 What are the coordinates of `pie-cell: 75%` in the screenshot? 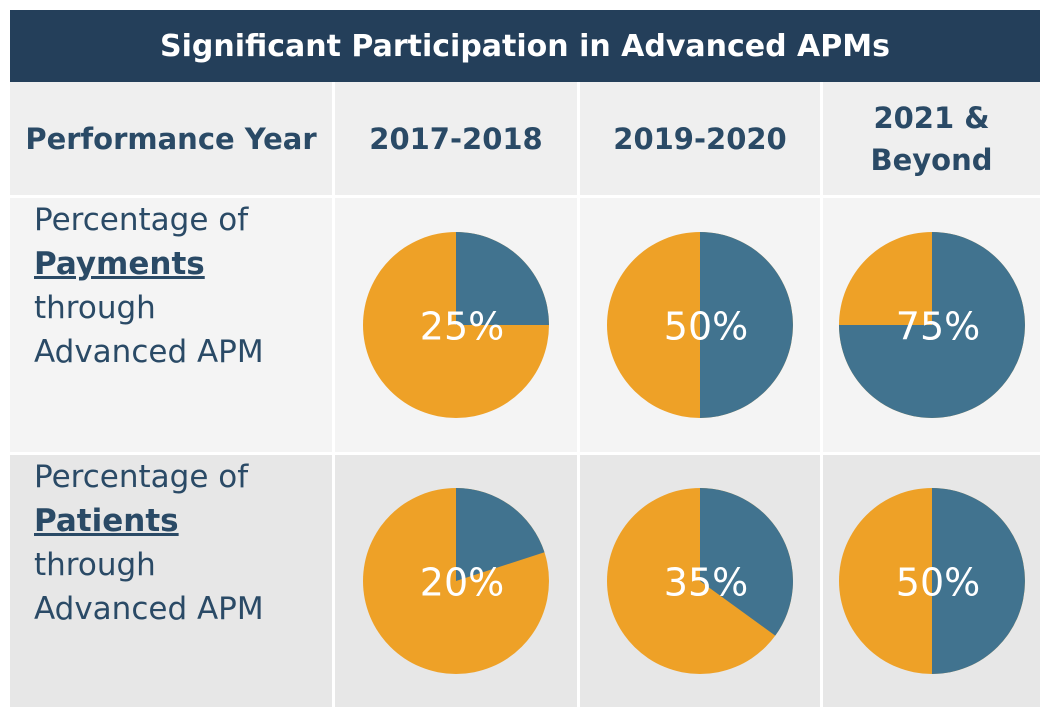 It's located at (931, 326).